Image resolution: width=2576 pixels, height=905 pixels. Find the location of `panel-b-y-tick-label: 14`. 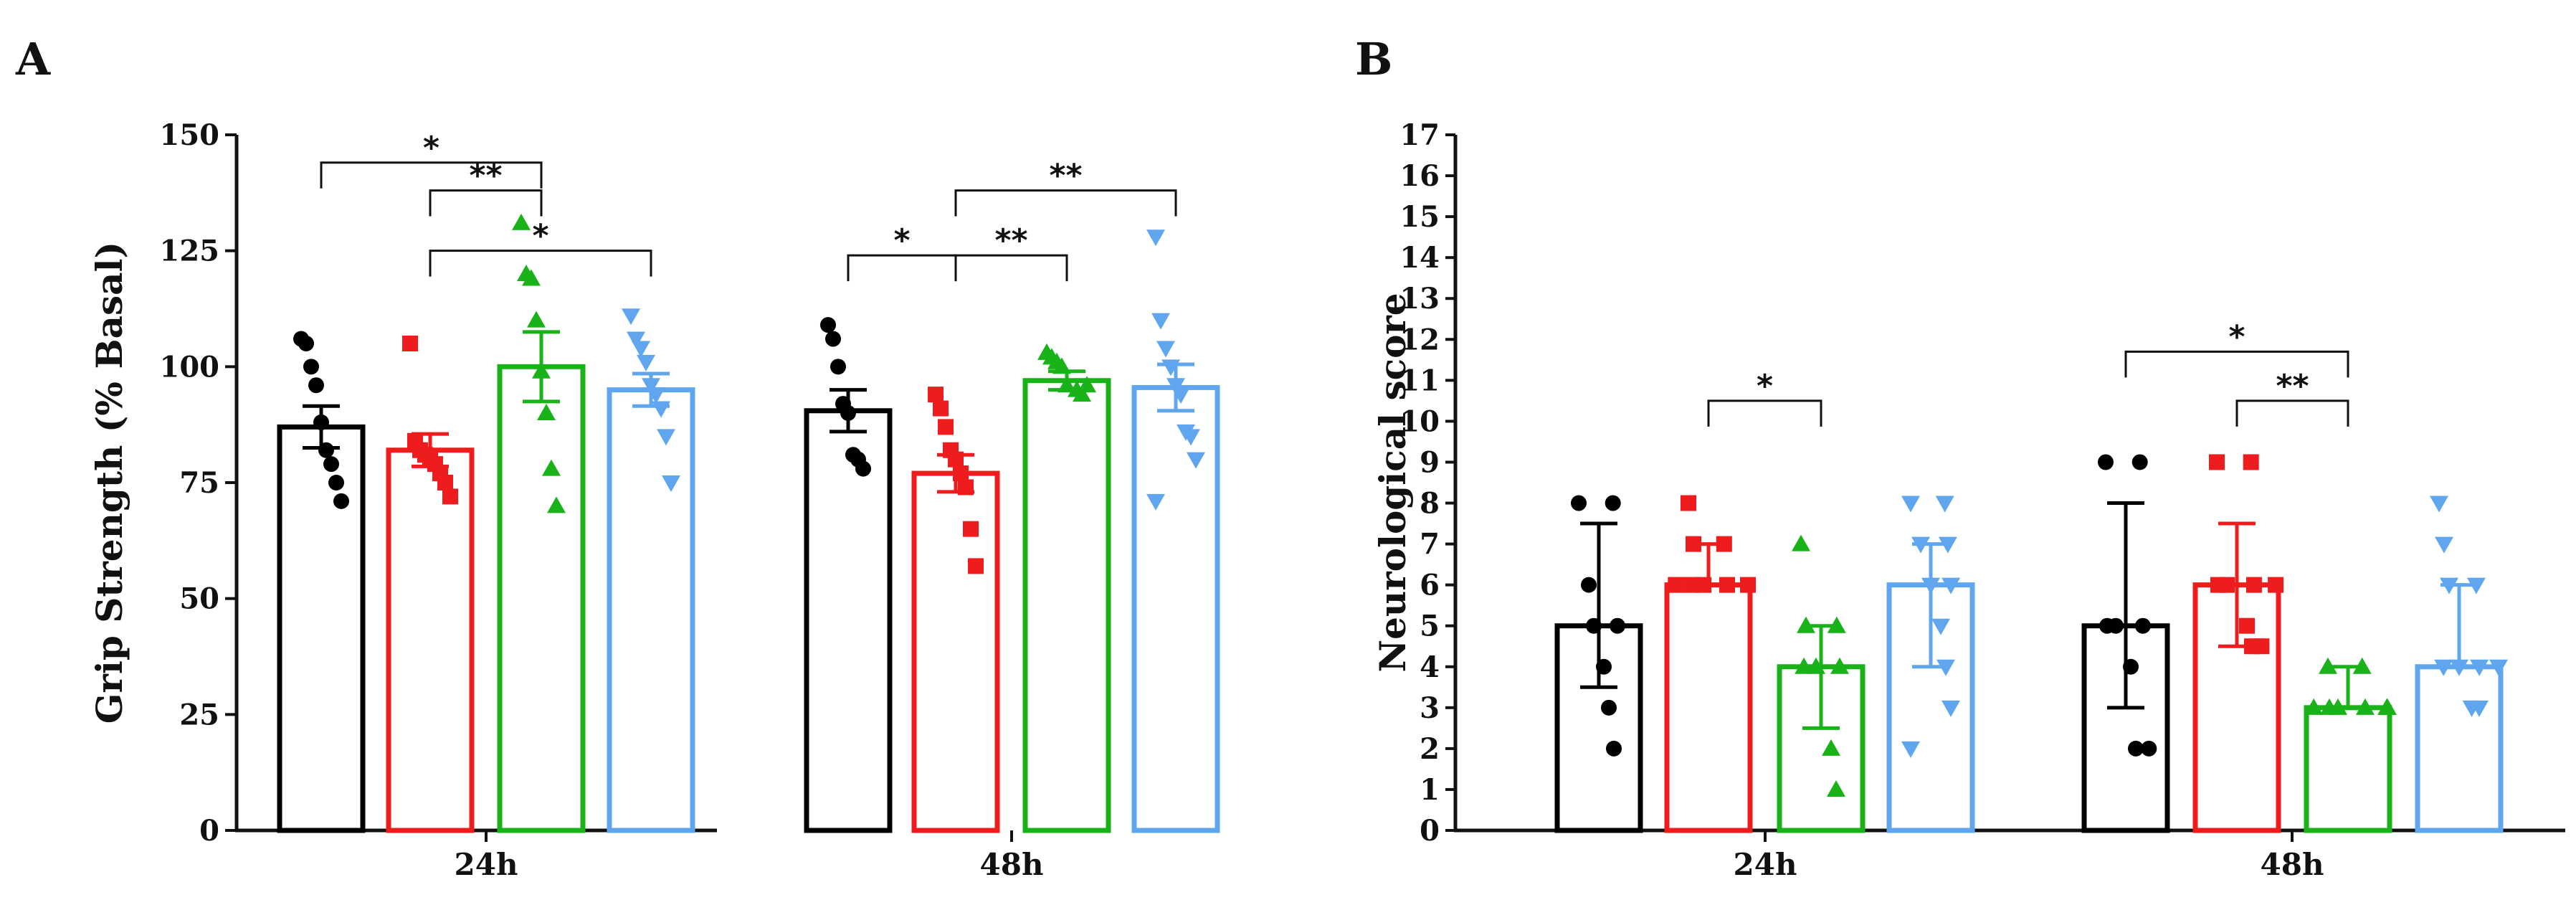

panel-b-y-tick-label: 14 is located at coordinates (1419, 258).